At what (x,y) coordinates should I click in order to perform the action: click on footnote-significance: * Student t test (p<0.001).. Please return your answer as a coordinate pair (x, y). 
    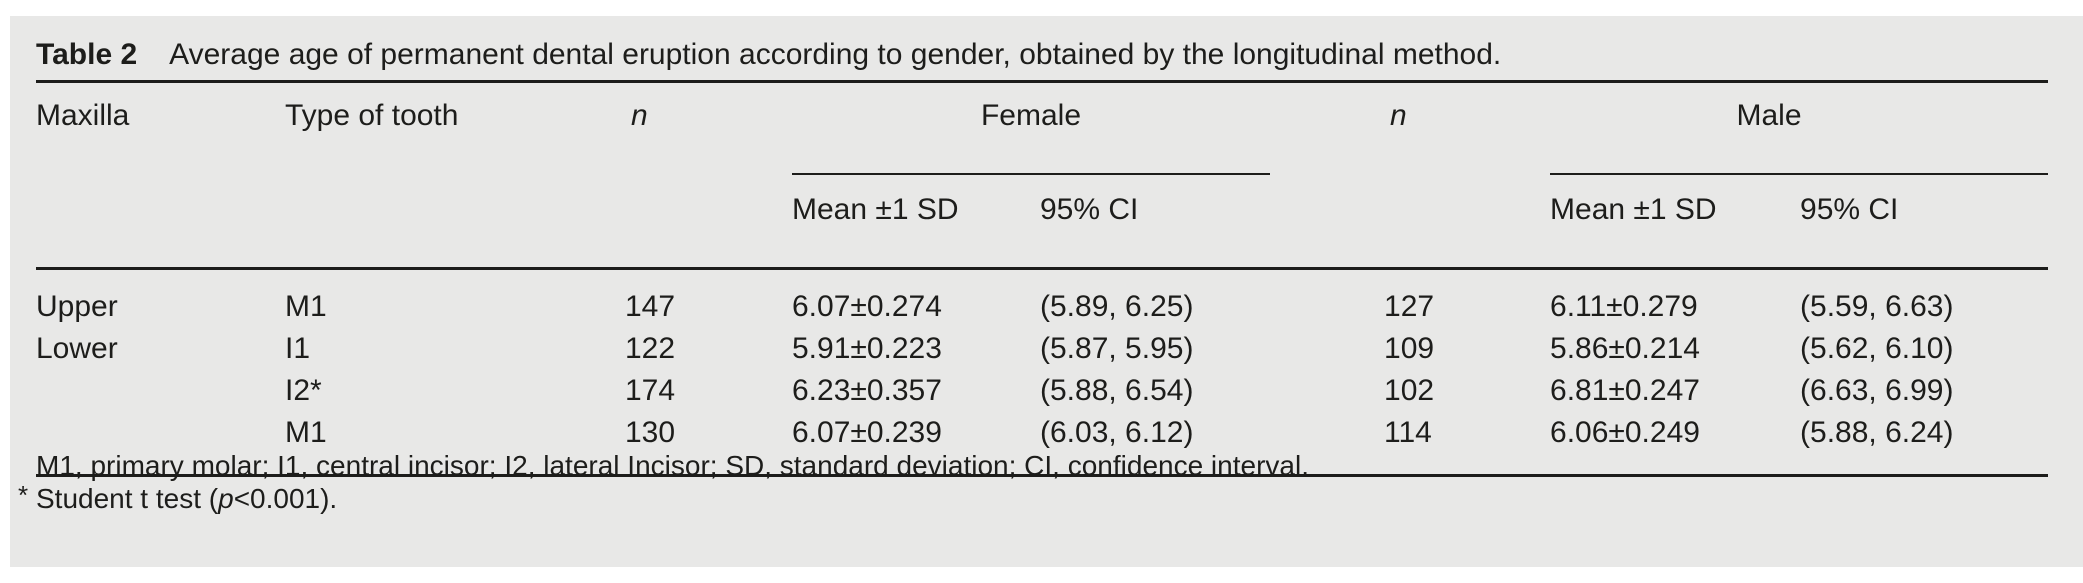
    Looking at the image, I should click on (178, 497).